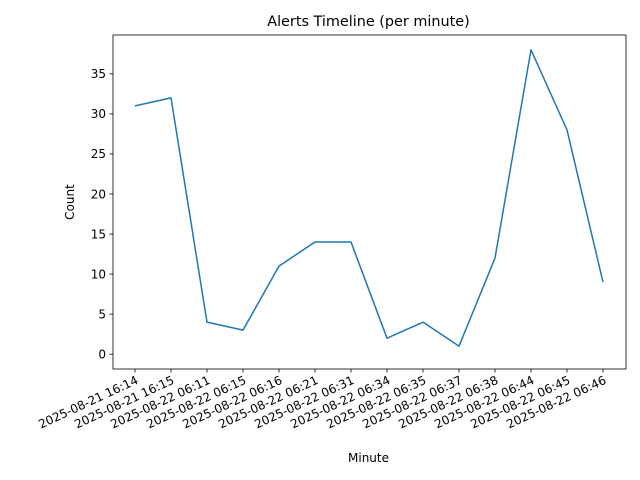 The image size is (640, 480). I want to click on y-tick-label: 35, so click(98, 74).